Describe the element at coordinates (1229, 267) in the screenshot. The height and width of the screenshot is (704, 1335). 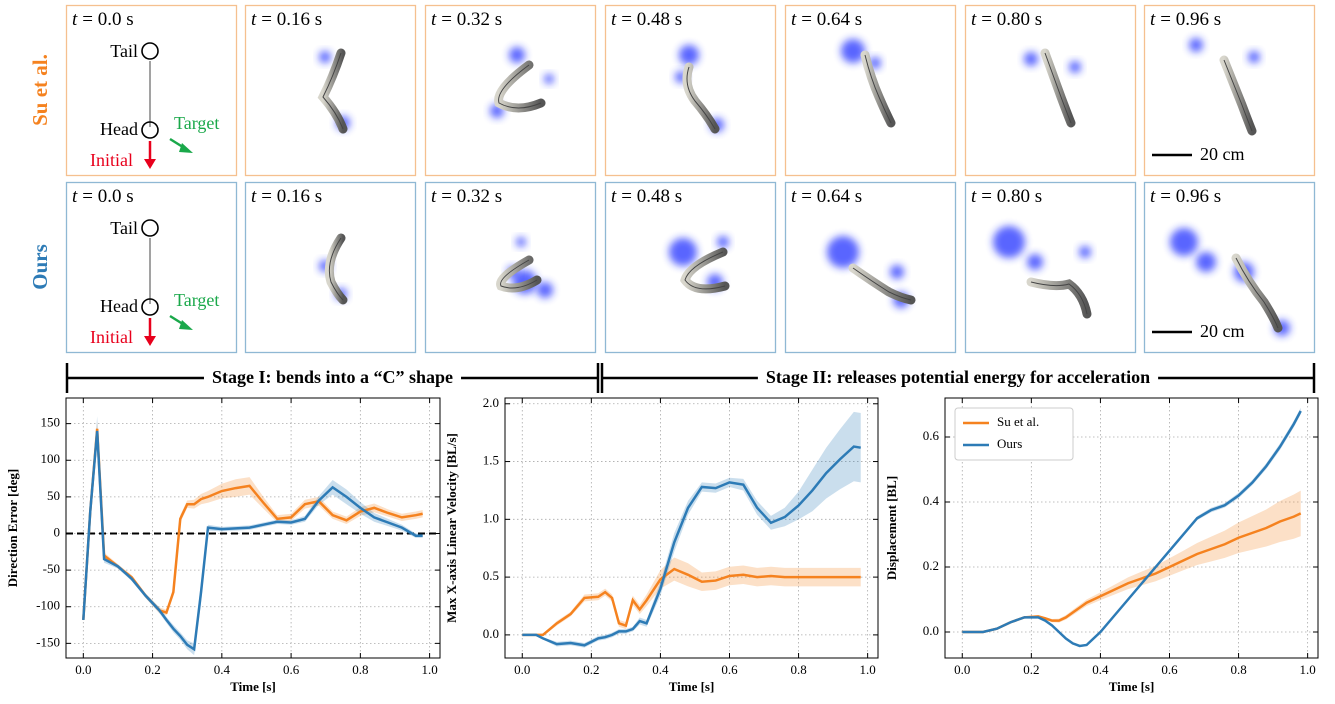
I see `panel: t = 0.96 s 20 cm` at that location.